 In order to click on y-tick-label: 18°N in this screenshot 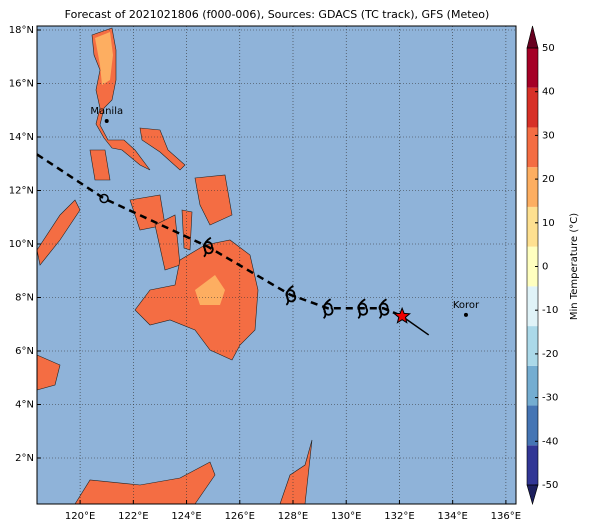, I will do `click(21, 30)`.